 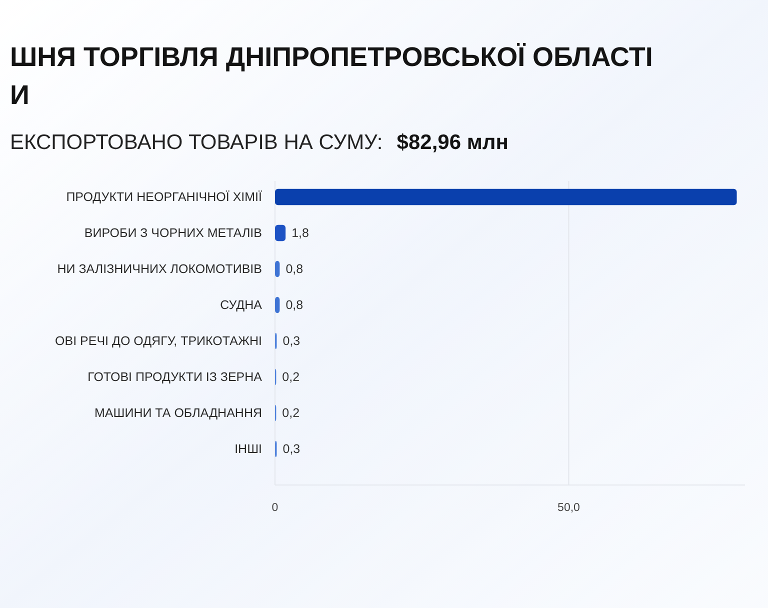 What do you see at coordinates (196, 142) in the screenshot?
I see `chart-subtitle: ЕКСПОРТОВАНО ТОВАРІВ НА СУМУ:` at bounding box center [196, 142].